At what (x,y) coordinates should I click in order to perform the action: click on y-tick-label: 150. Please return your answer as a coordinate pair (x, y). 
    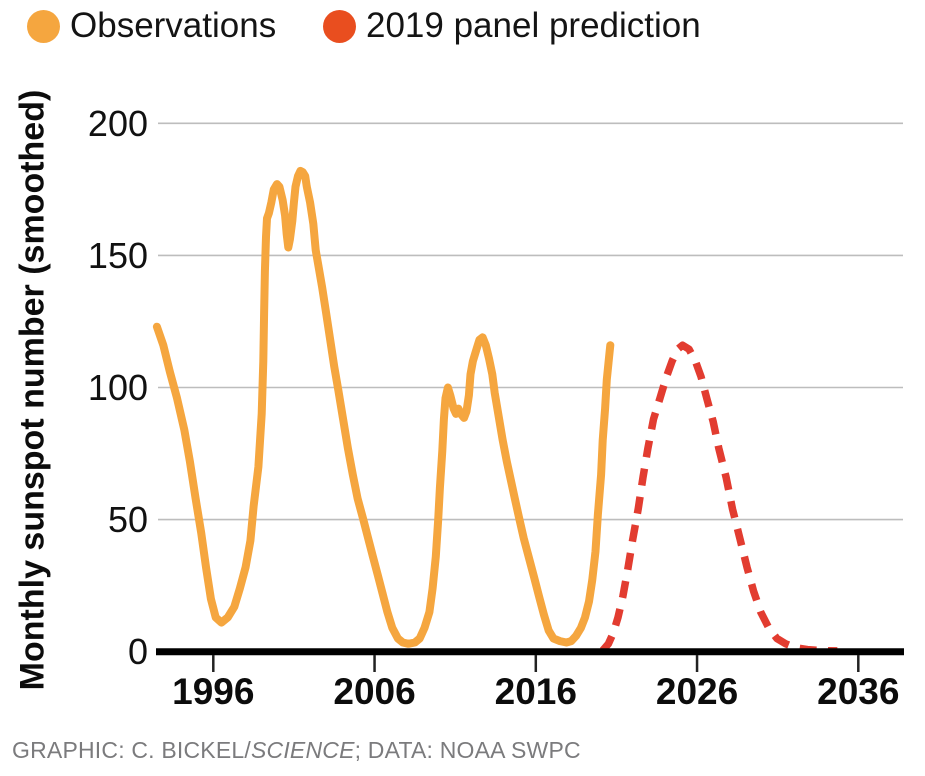
    Looking at the image, I should click on (118, 255).